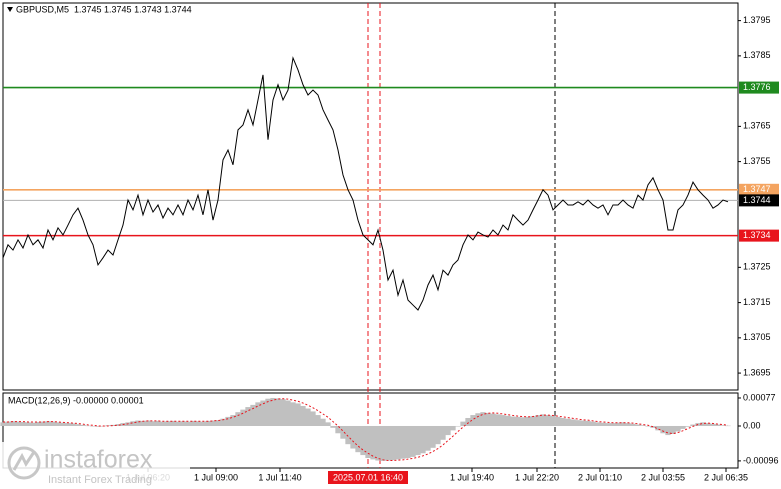 This screenshot has height=489, width=781. I want to click on marker-label-box, so click(368, 477).